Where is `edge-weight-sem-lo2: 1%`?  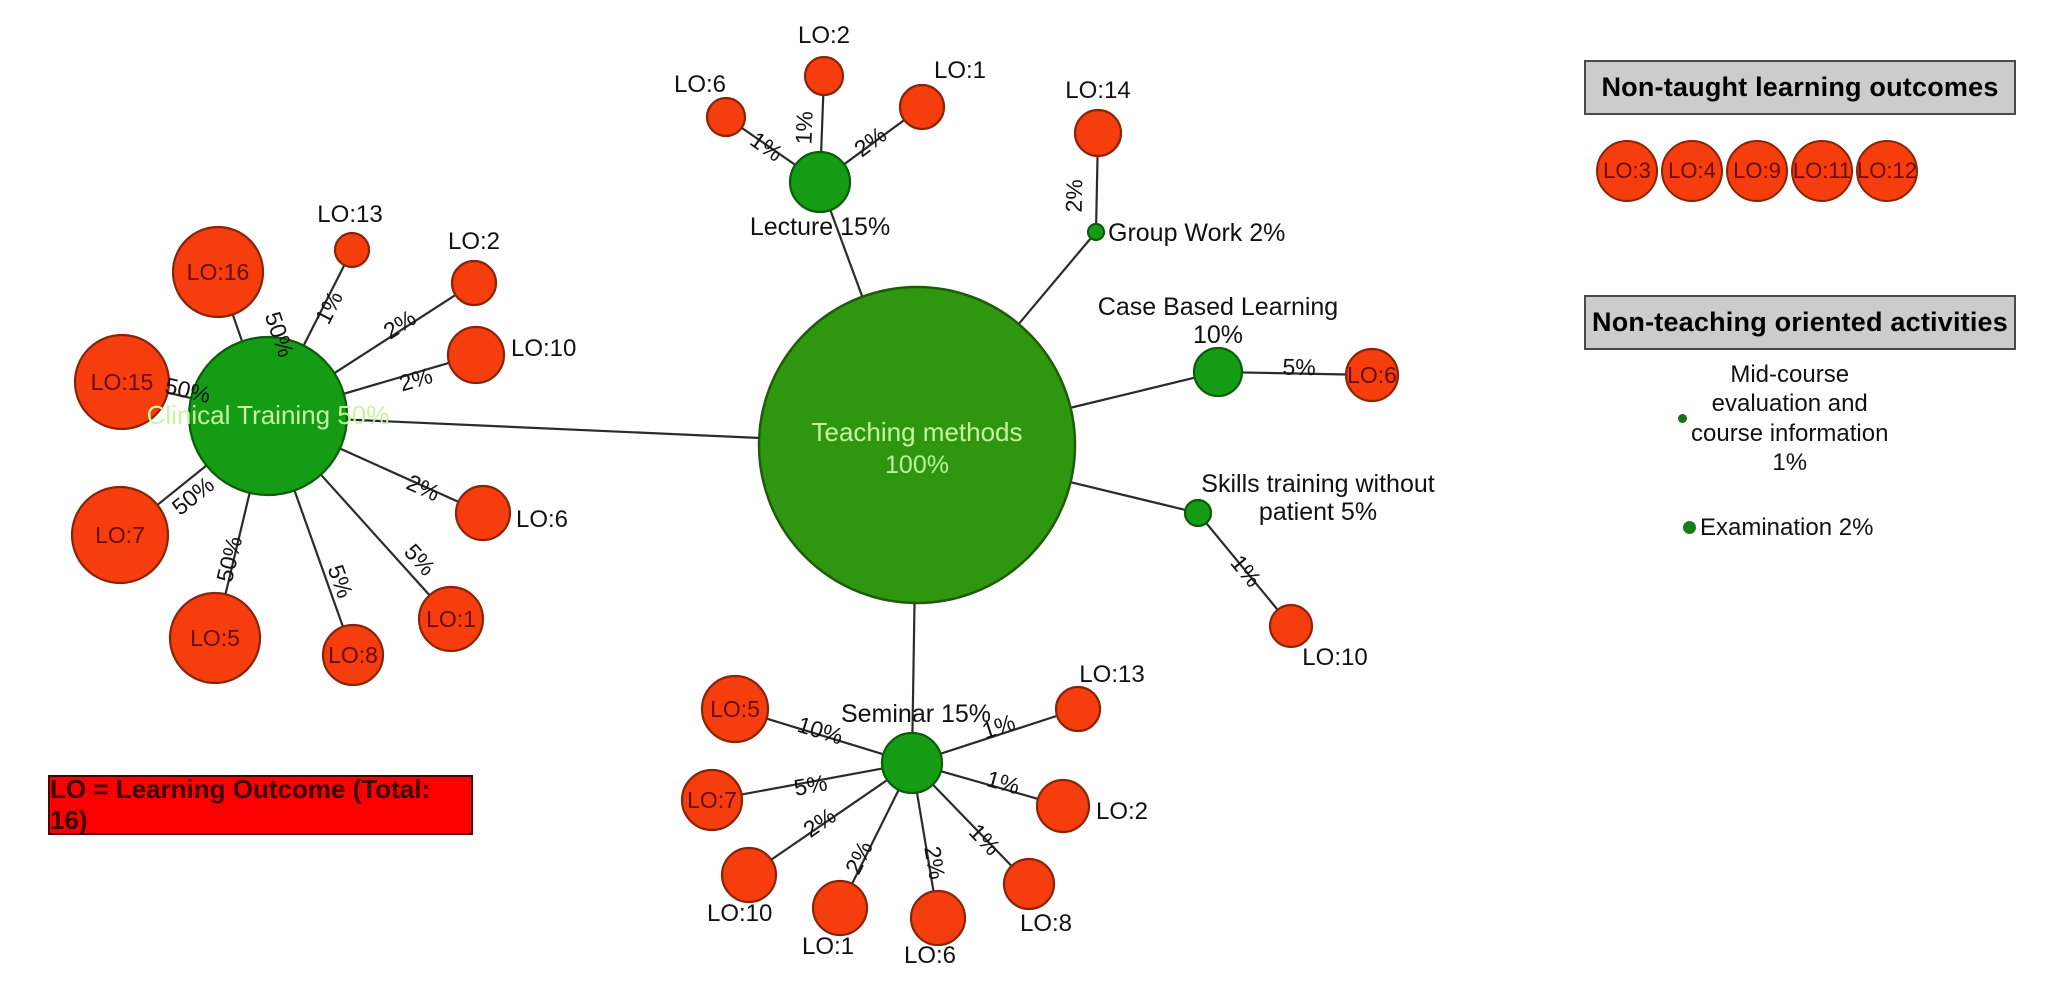 edge-weight-sem-lo2: 1% is located at coordinates (1003, 782).